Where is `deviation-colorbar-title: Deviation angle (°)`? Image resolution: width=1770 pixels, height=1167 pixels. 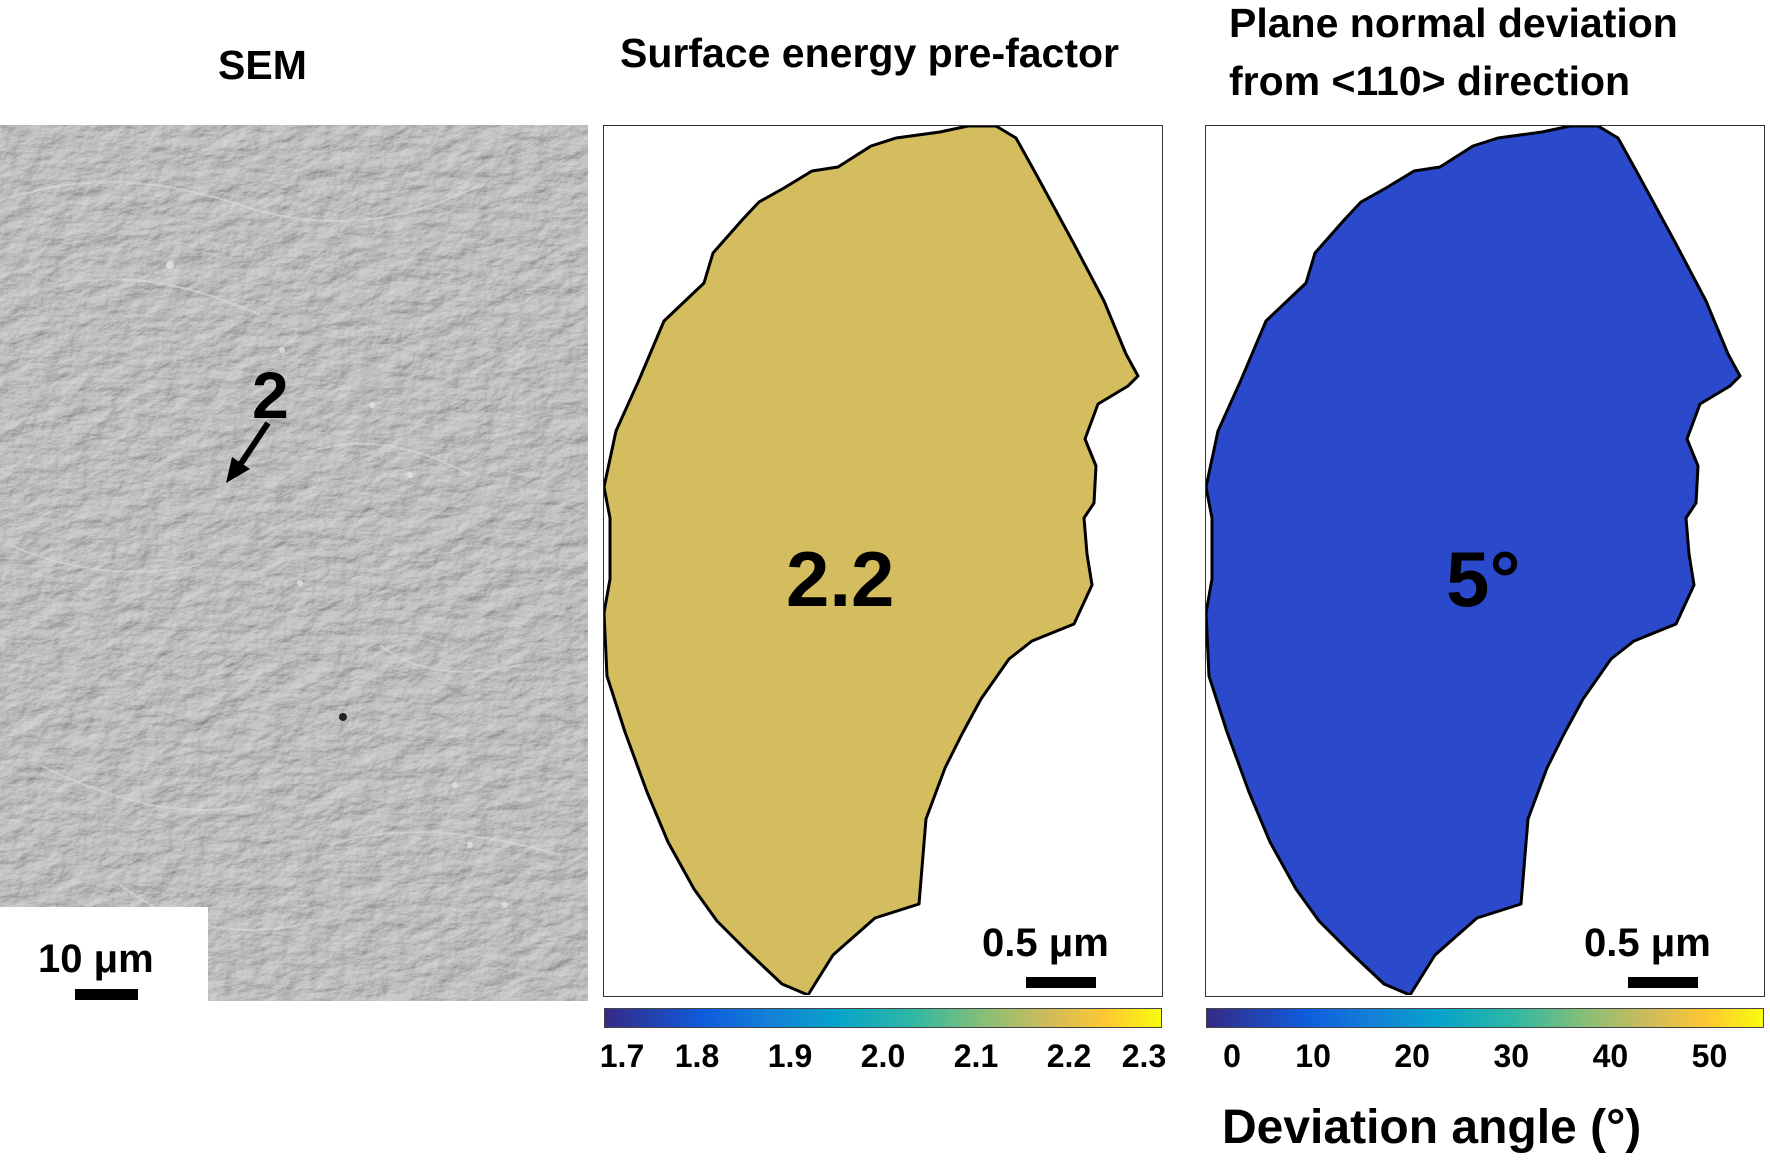 deviation-colorbar-title: Deviation angle (°) is located at coordinates (1432, 1127).